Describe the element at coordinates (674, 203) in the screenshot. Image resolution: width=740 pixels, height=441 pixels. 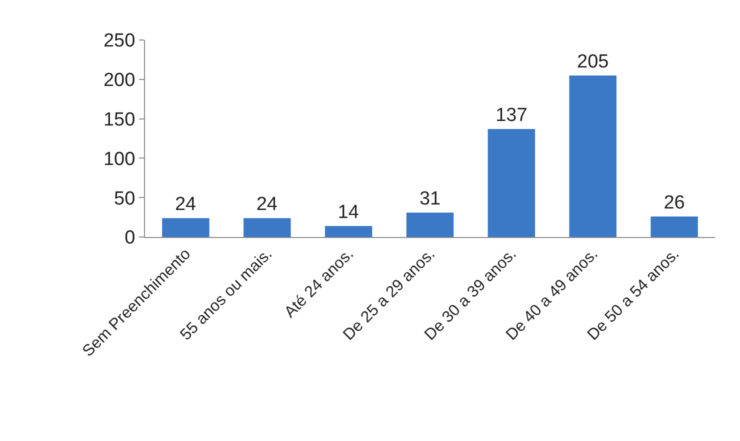
I see `data-label: 26` at that location.